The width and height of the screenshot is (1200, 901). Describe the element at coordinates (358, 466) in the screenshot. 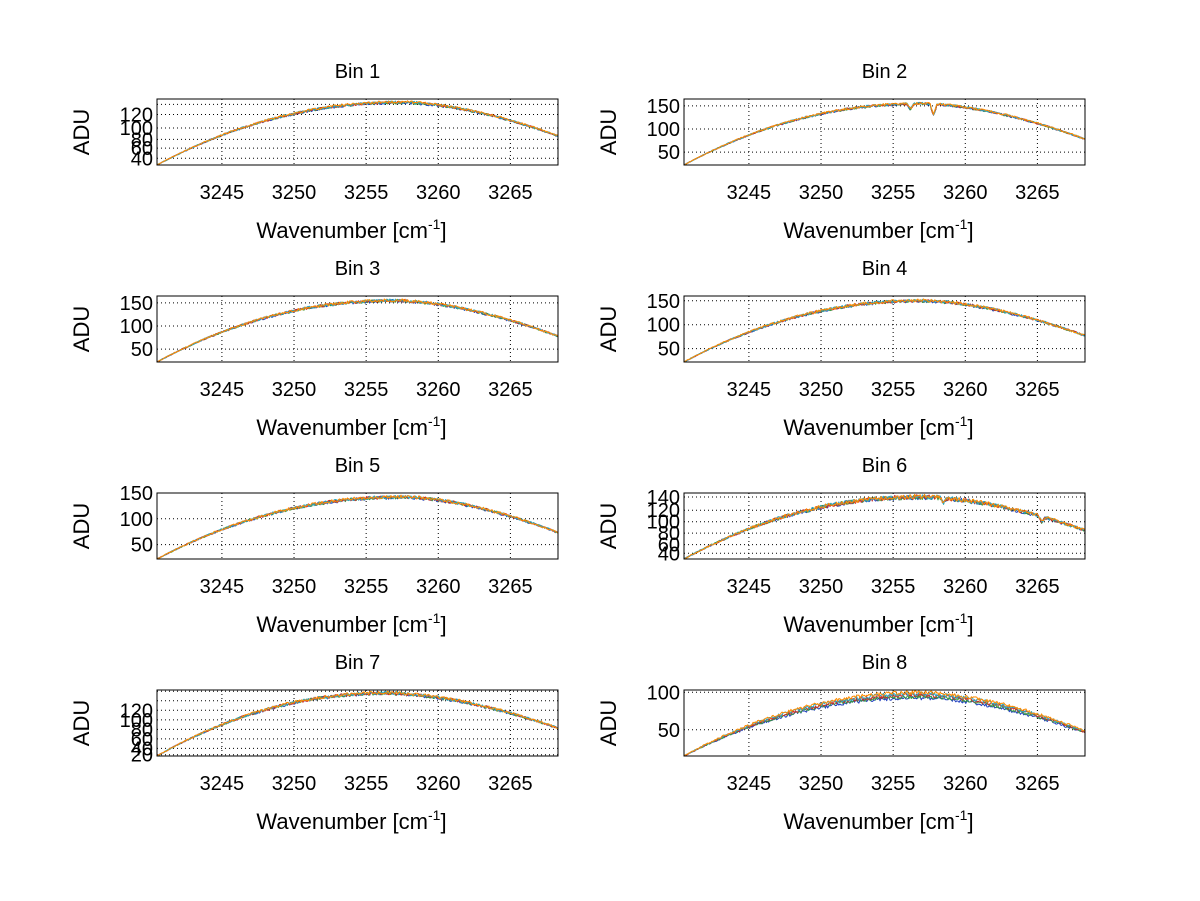

I see `chart-title: Bin 5` at that location.